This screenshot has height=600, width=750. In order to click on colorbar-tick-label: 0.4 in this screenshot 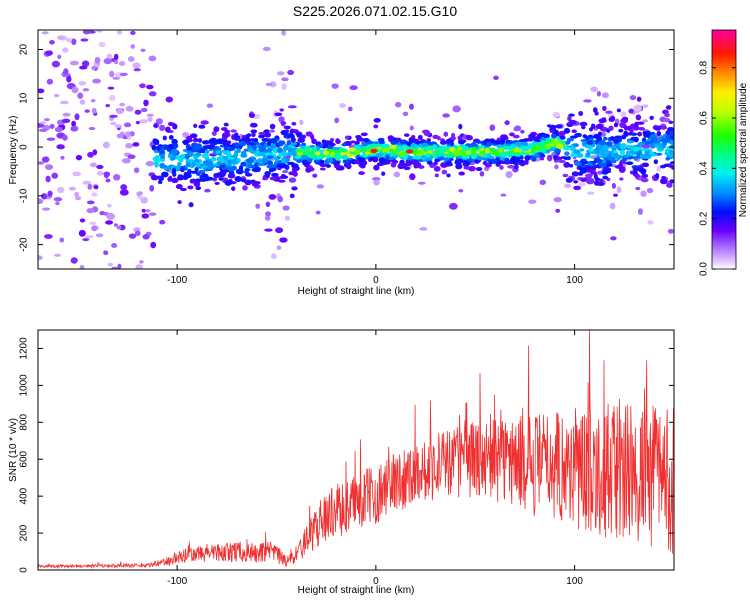, I will do `click(704, 168)`.